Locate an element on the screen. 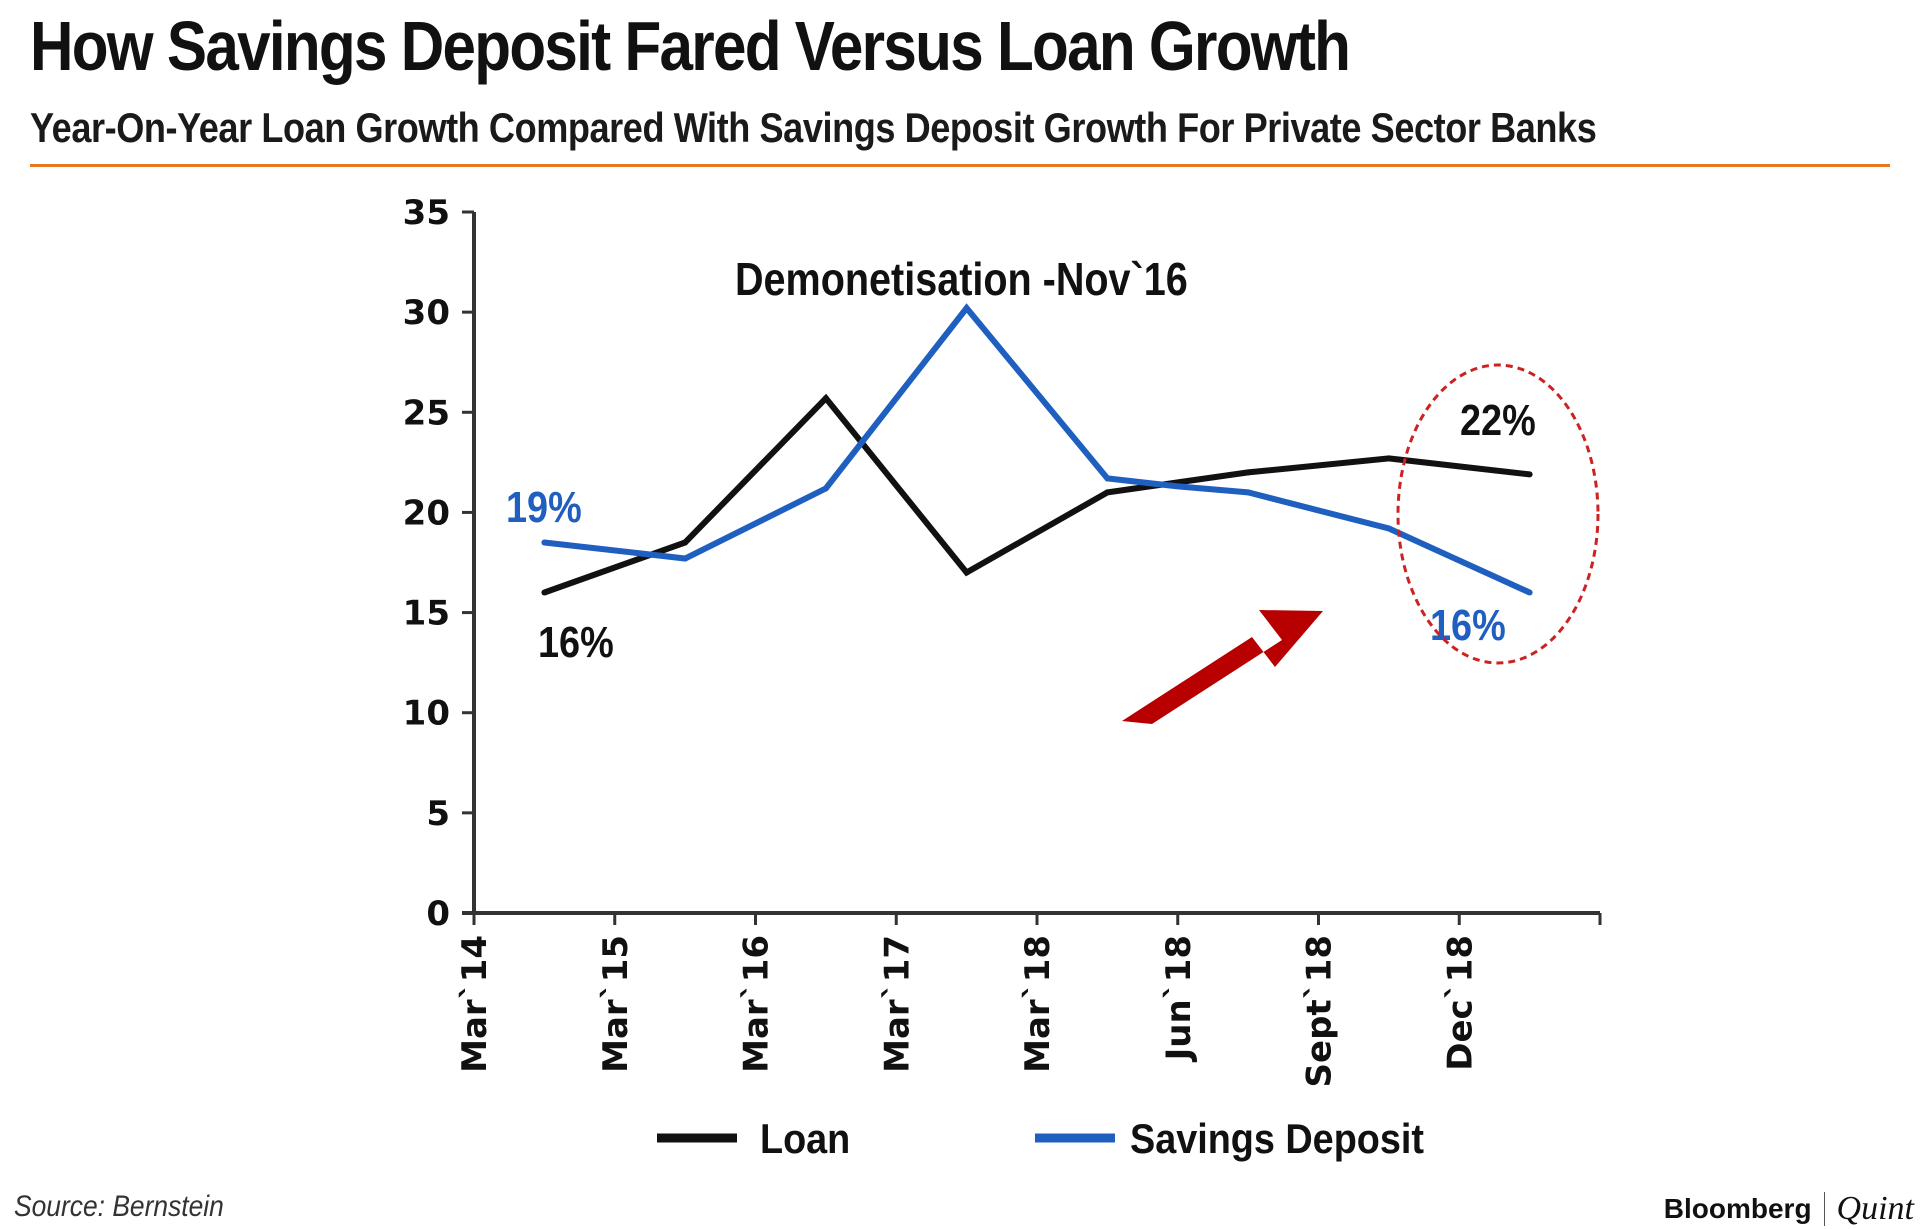 Image resolution: width=1920 pixels, height=1229 pixels. brand-secondary: Quint is located at coordinates (1875, 1208).